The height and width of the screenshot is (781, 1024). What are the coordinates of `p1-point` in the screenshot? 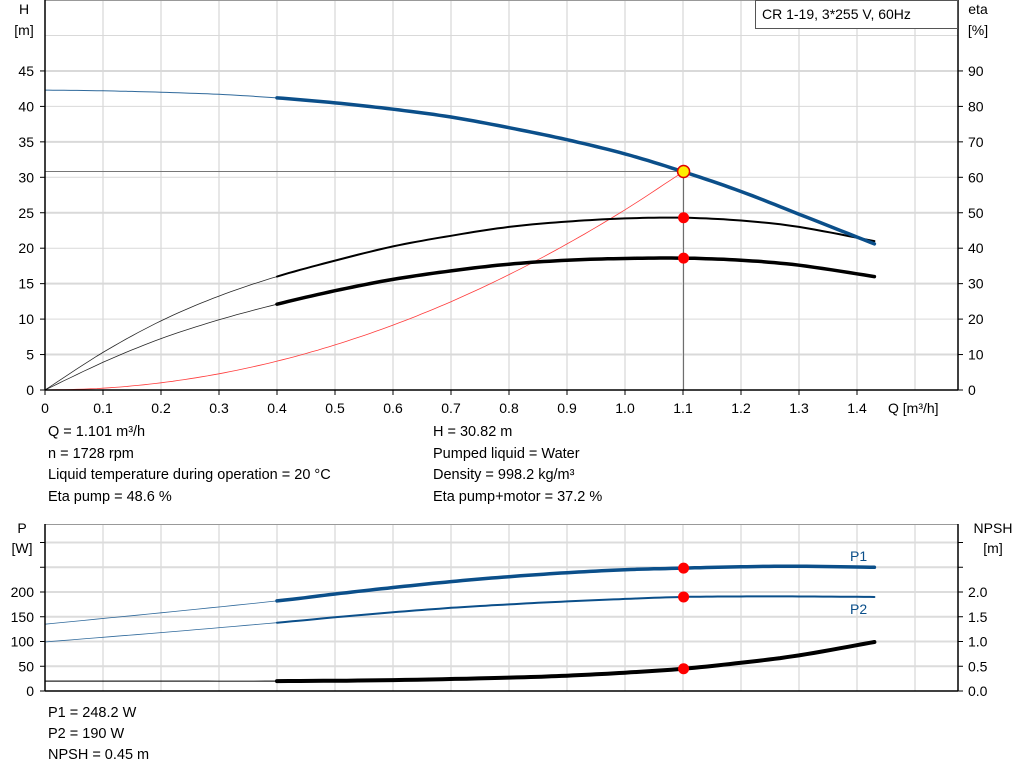 It's located at (684, 568).